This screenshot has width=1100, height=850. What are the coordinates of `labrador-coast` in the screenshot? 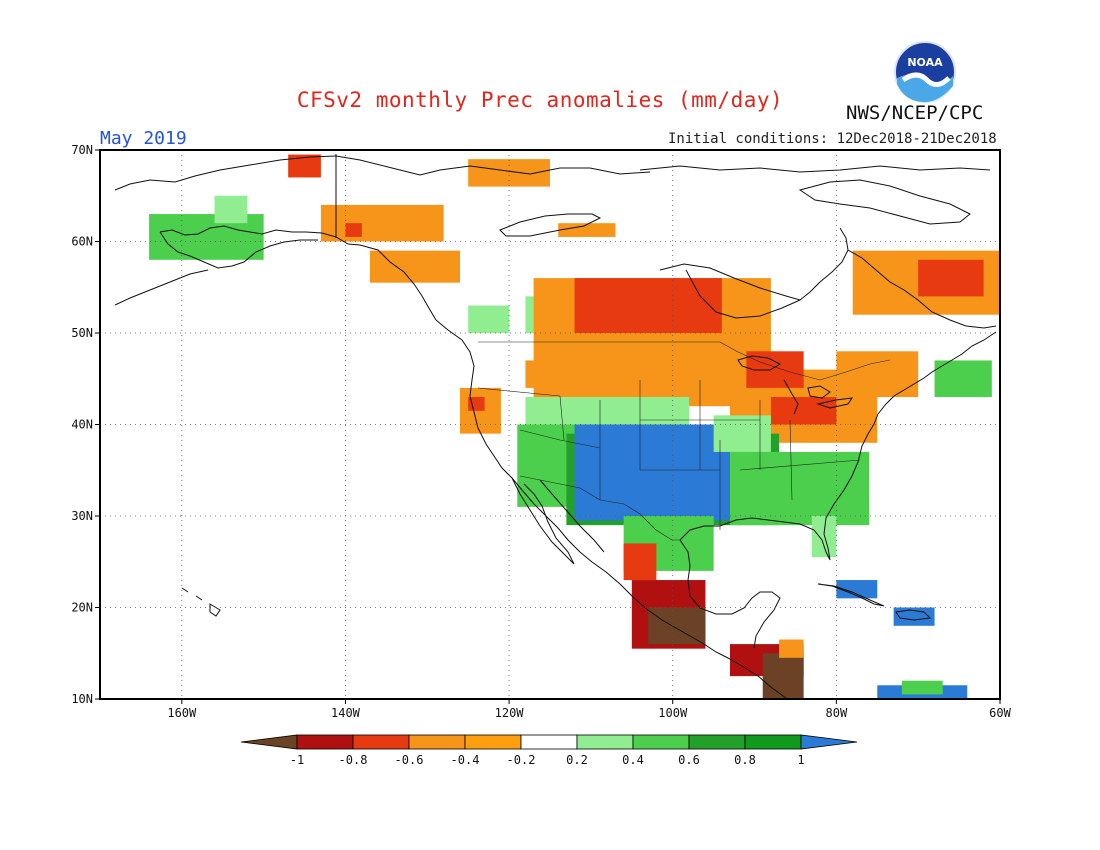 It's located at (922, 289).